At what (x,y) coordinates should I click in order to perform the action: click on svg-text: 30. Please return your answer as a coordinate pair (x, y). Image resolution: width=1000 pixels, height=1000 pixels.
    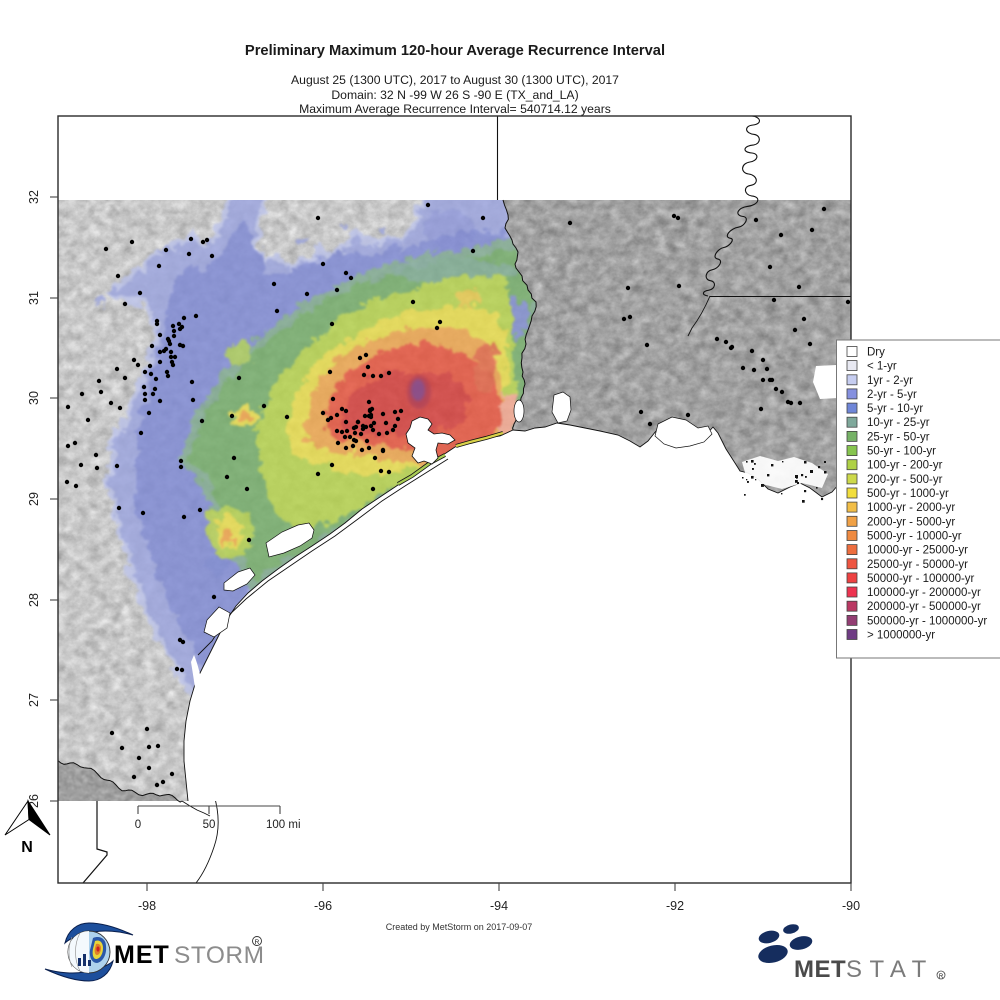
    Looking at the image, I should click on (34, 398).